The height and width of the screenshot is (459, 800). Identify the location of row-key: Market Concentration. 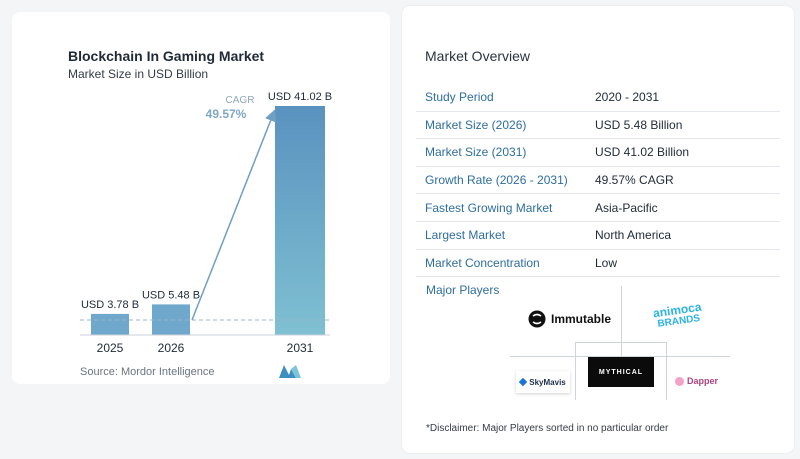
(505, 263).